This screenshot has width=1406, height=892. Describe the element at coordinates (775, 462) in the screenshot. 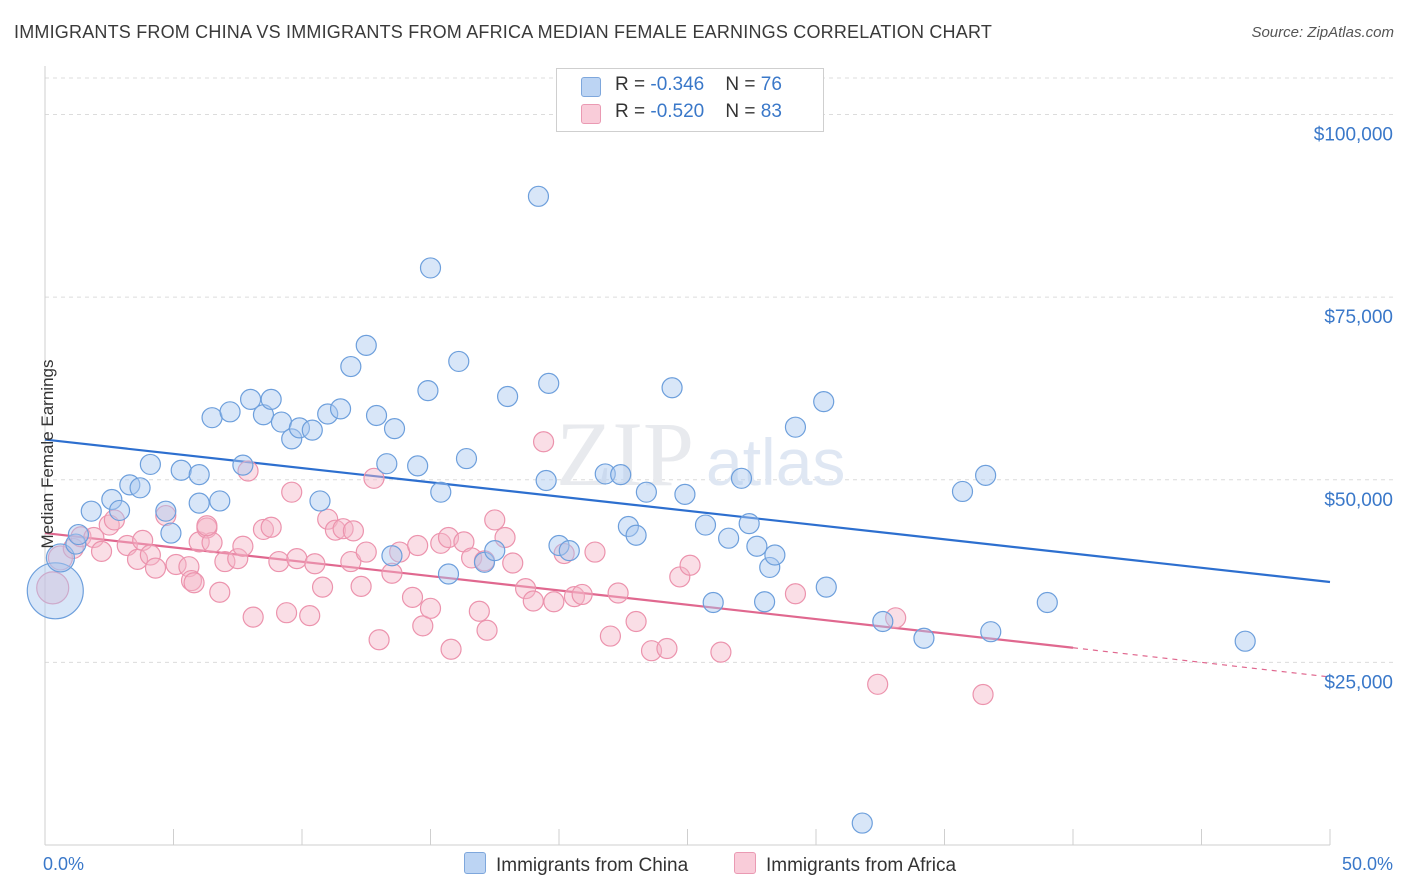

I see `watermark-atlas: atlas` at that location.